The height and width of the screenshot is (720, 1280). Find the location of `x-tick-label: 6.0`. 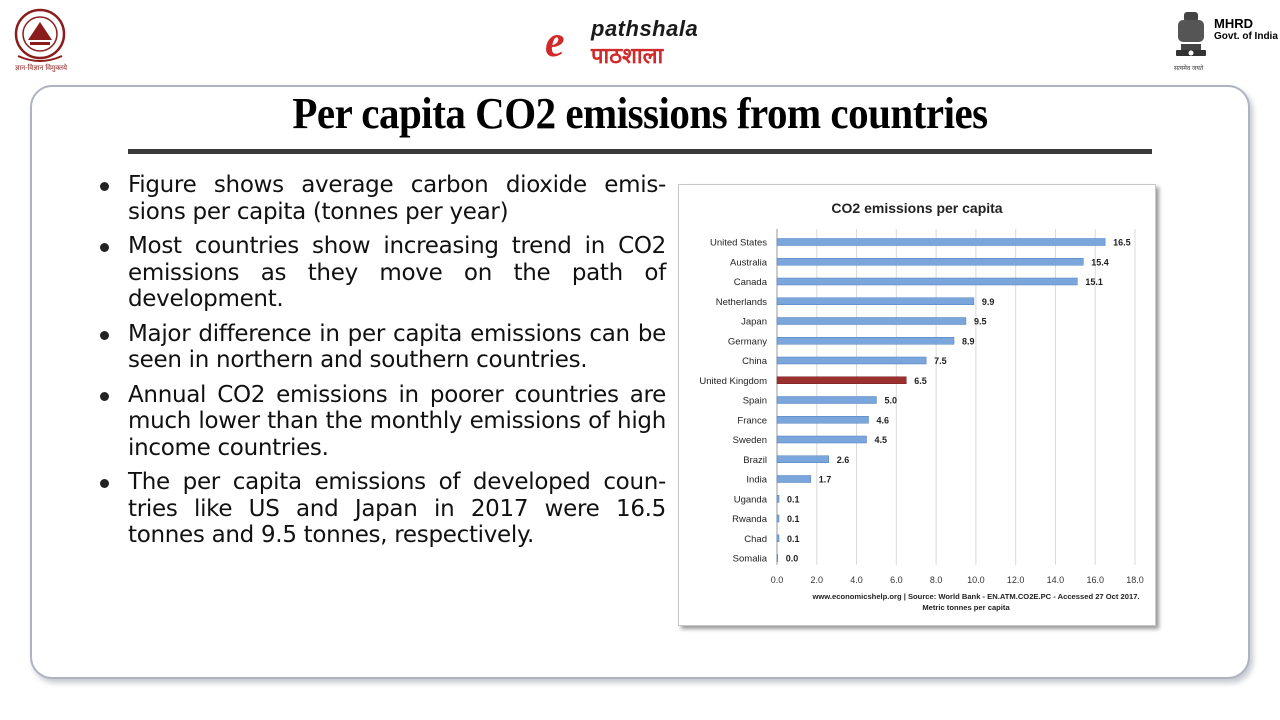

x-tick-label: 6.0 is located at coordinates (896, 580).